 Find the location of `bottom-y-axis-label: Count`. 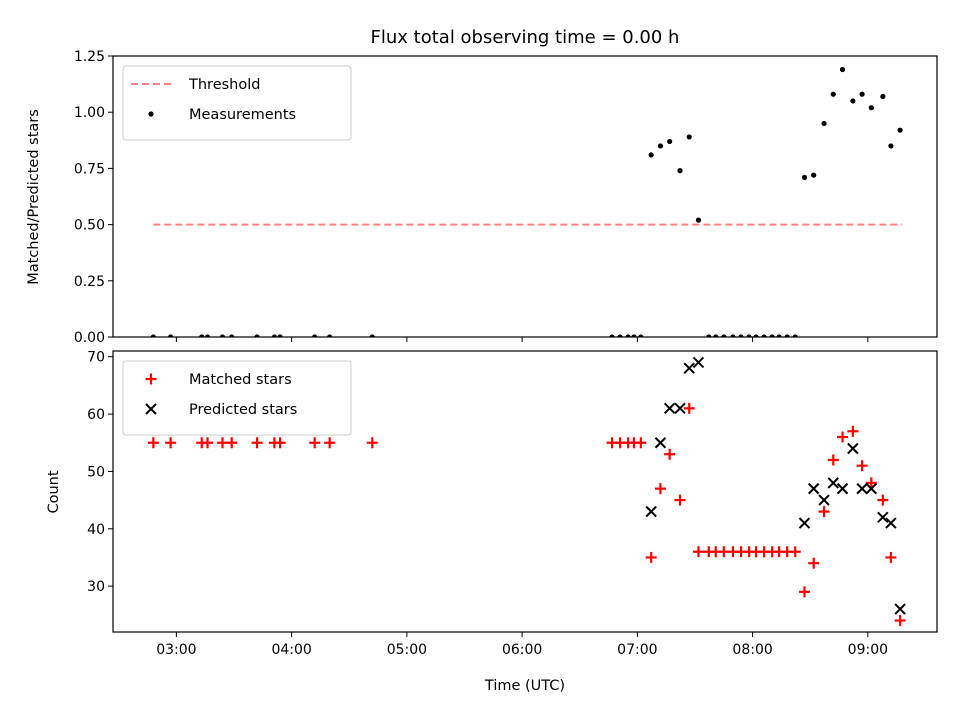

bottom-y-axis-label: Count is located at coordinates (54, 491).